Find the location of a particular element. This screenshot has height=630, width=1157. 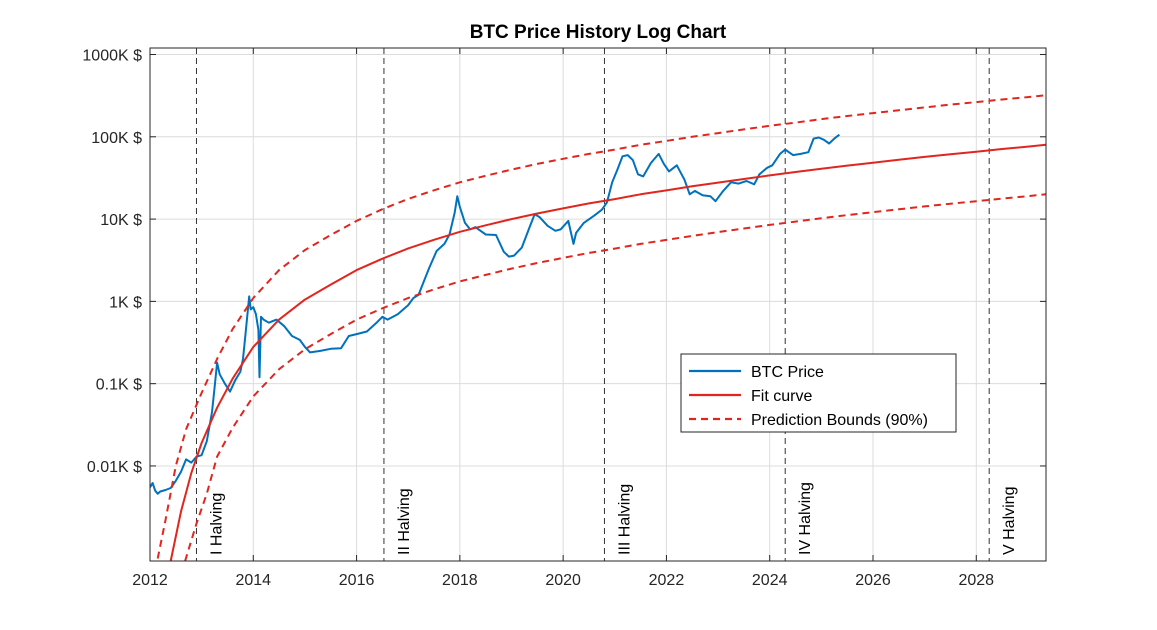

x-tick-label: 2014 is located at coordinates (253, 580).